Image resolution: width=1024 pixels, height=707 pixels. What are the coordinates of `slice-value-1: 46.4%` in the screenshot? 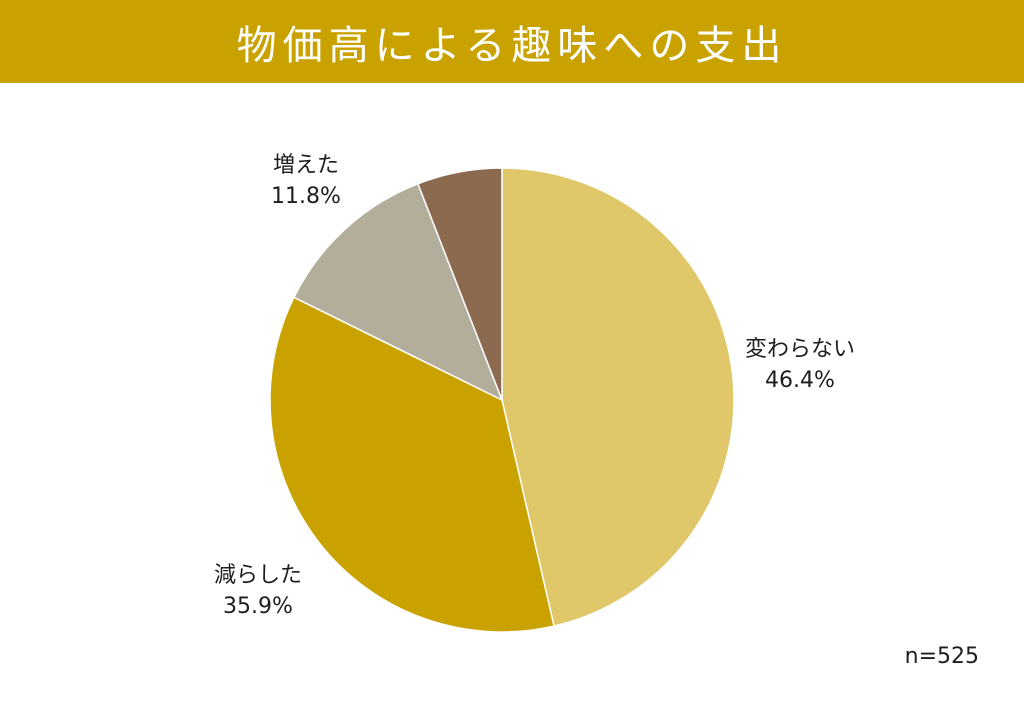 It's located at (800, 380).